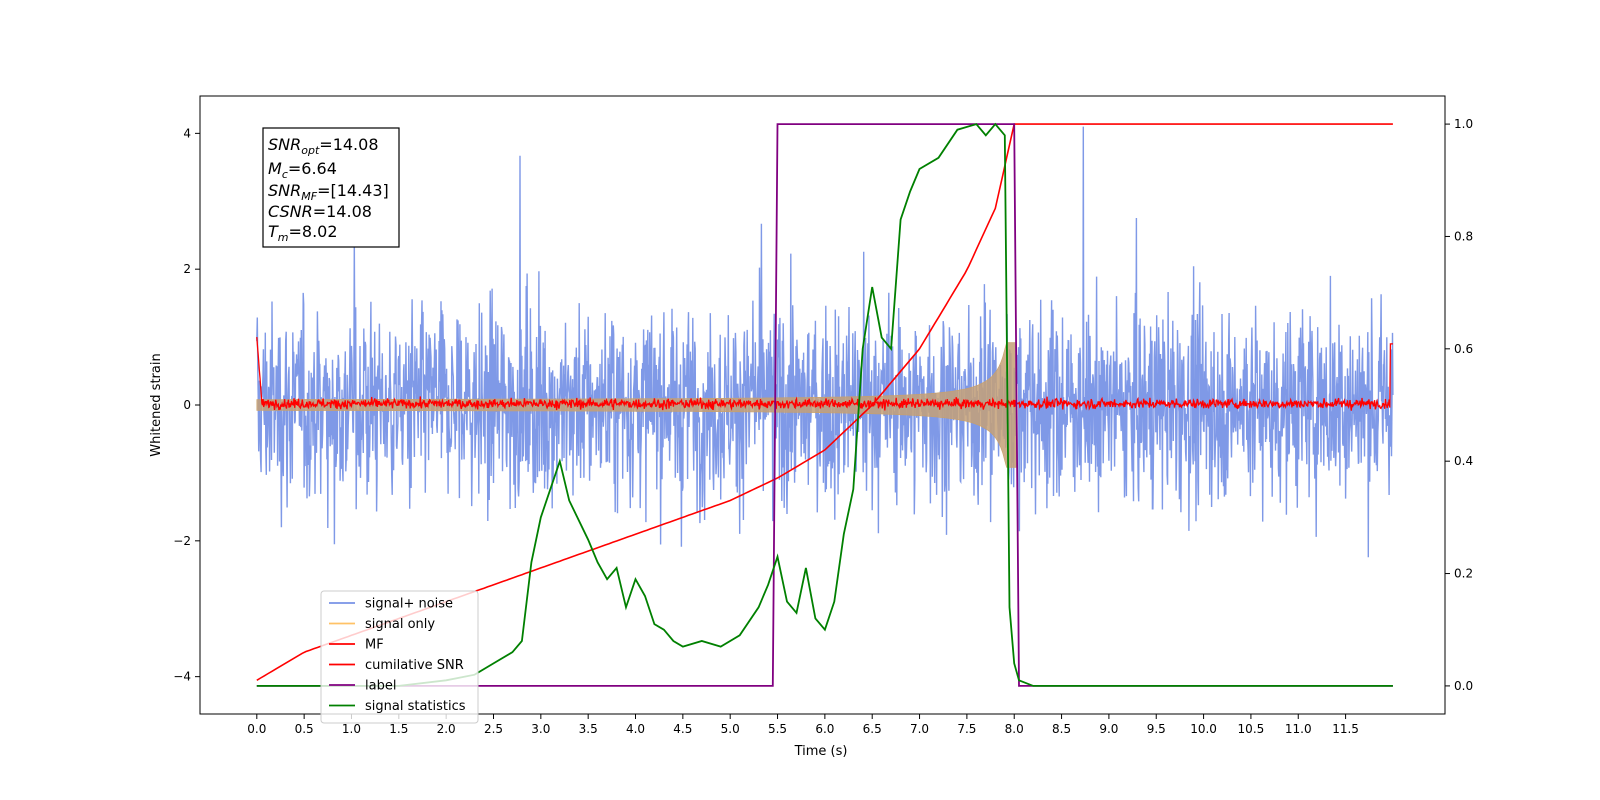 This screenshot has height=800, width=1600. What do you see at coordinates (1463, 461) in the screenshot?
I see `y-right-tick-label: 0.4` at bounding box center [1463, 461].